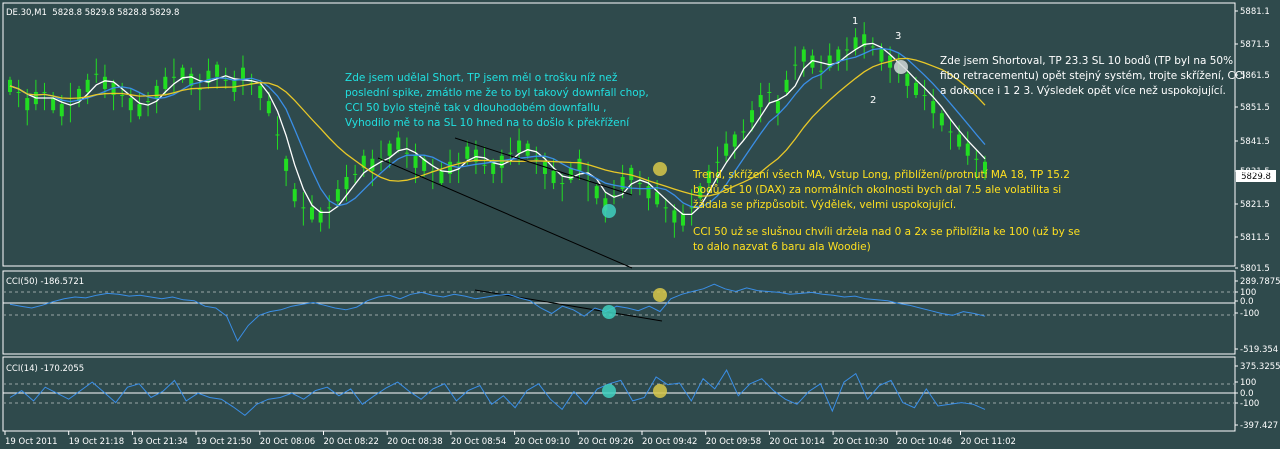  What do you see at coordinates (873, 100) in the screenshot?
I see `pattern-label-2: 2` at bounding box center [873, 100].